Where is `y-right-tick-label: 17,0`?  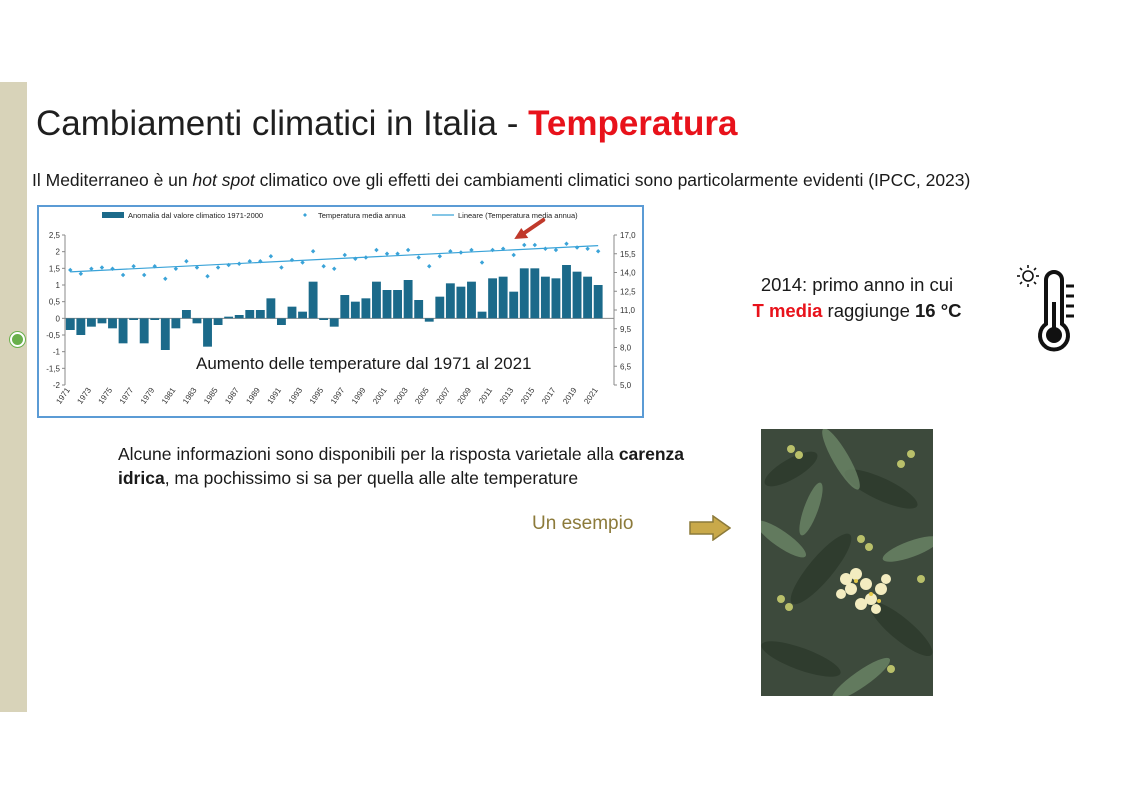 y-right-tick-label: 17,0 is located at coordinates (628, 235).